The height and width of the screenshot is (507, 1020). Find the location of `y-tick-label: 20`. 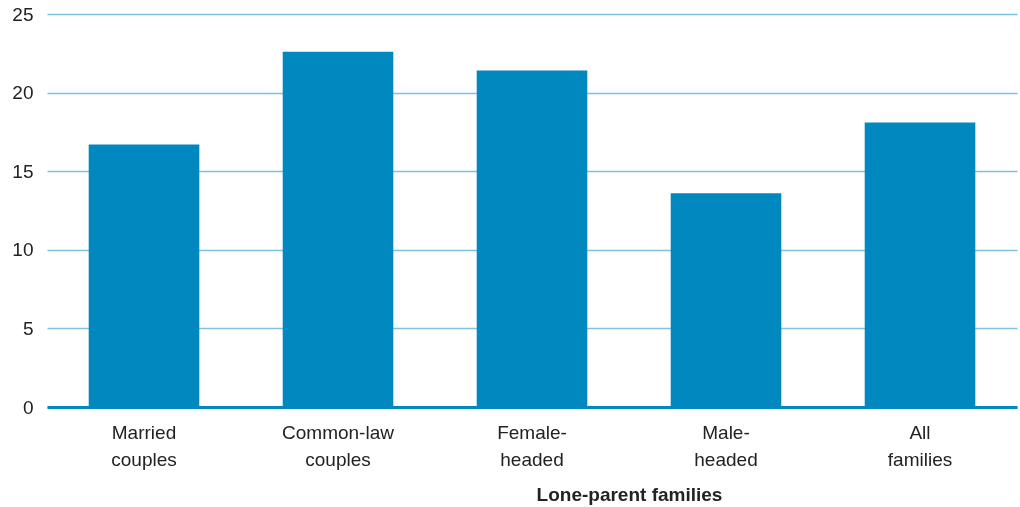

y-tick-label: 20 is located at coordinates (23, 93).